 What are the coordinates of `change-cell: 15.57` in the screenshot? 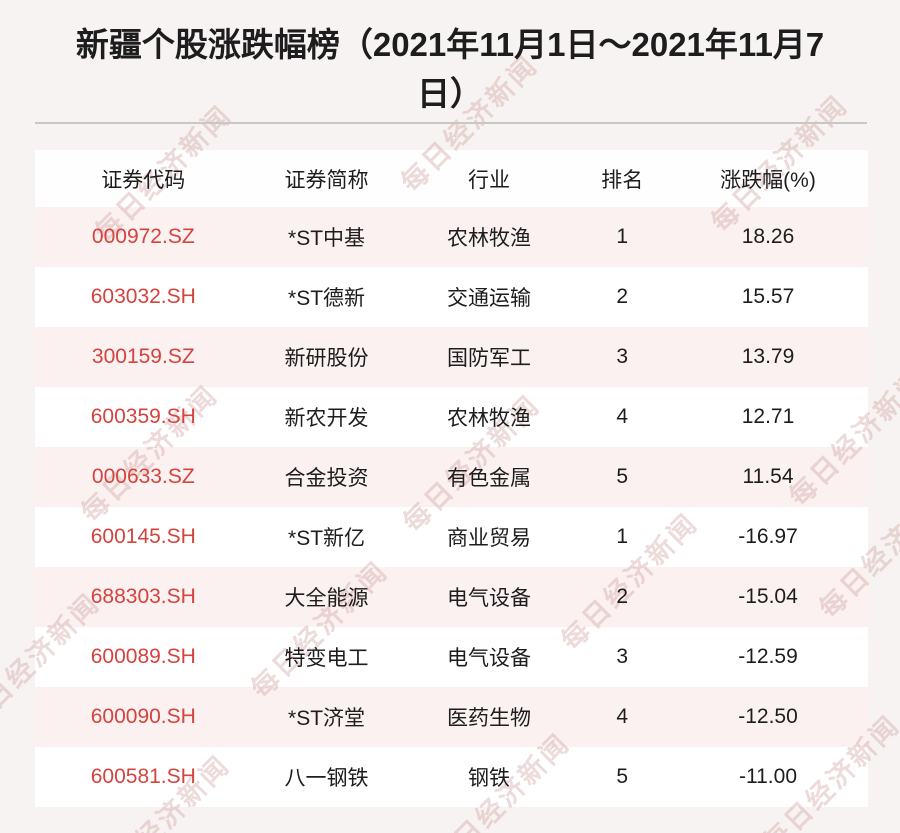 It's located at (768, 296).